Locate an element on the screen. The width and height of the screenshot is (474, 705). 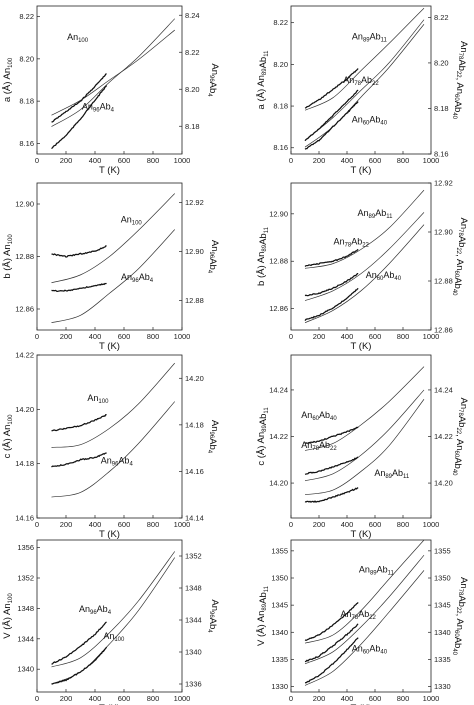
y-left-tick-label: 1330 is located at coordinates (279, 686).